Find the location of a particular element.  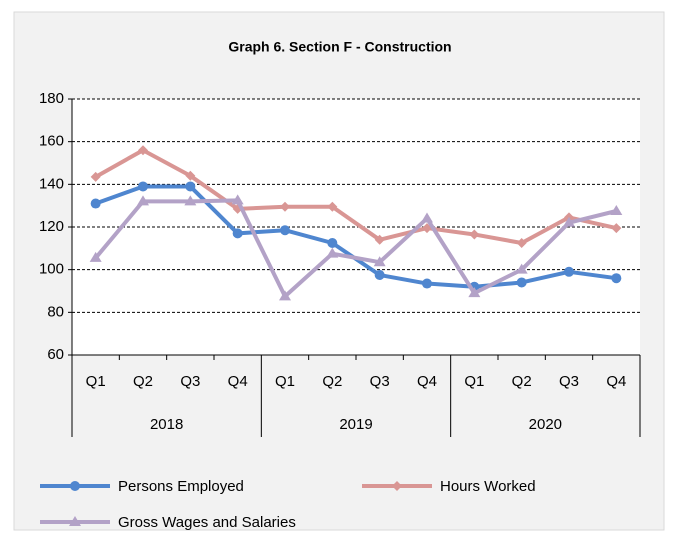

group-label: 2019 is located at coordinates (355, 424).